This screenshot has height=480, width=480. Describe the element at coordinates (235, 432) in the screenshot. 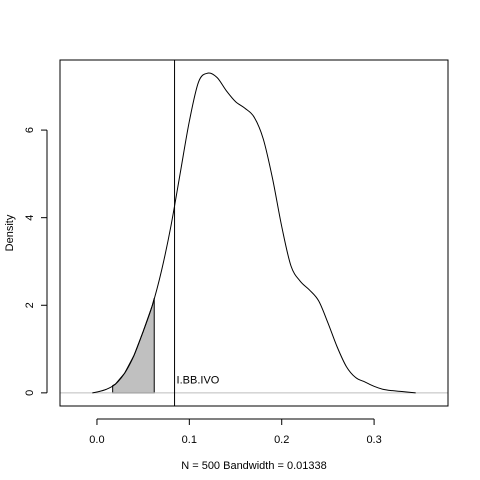

I see `x-axis: 0.0 0.1 0.2 0.3` at that location.